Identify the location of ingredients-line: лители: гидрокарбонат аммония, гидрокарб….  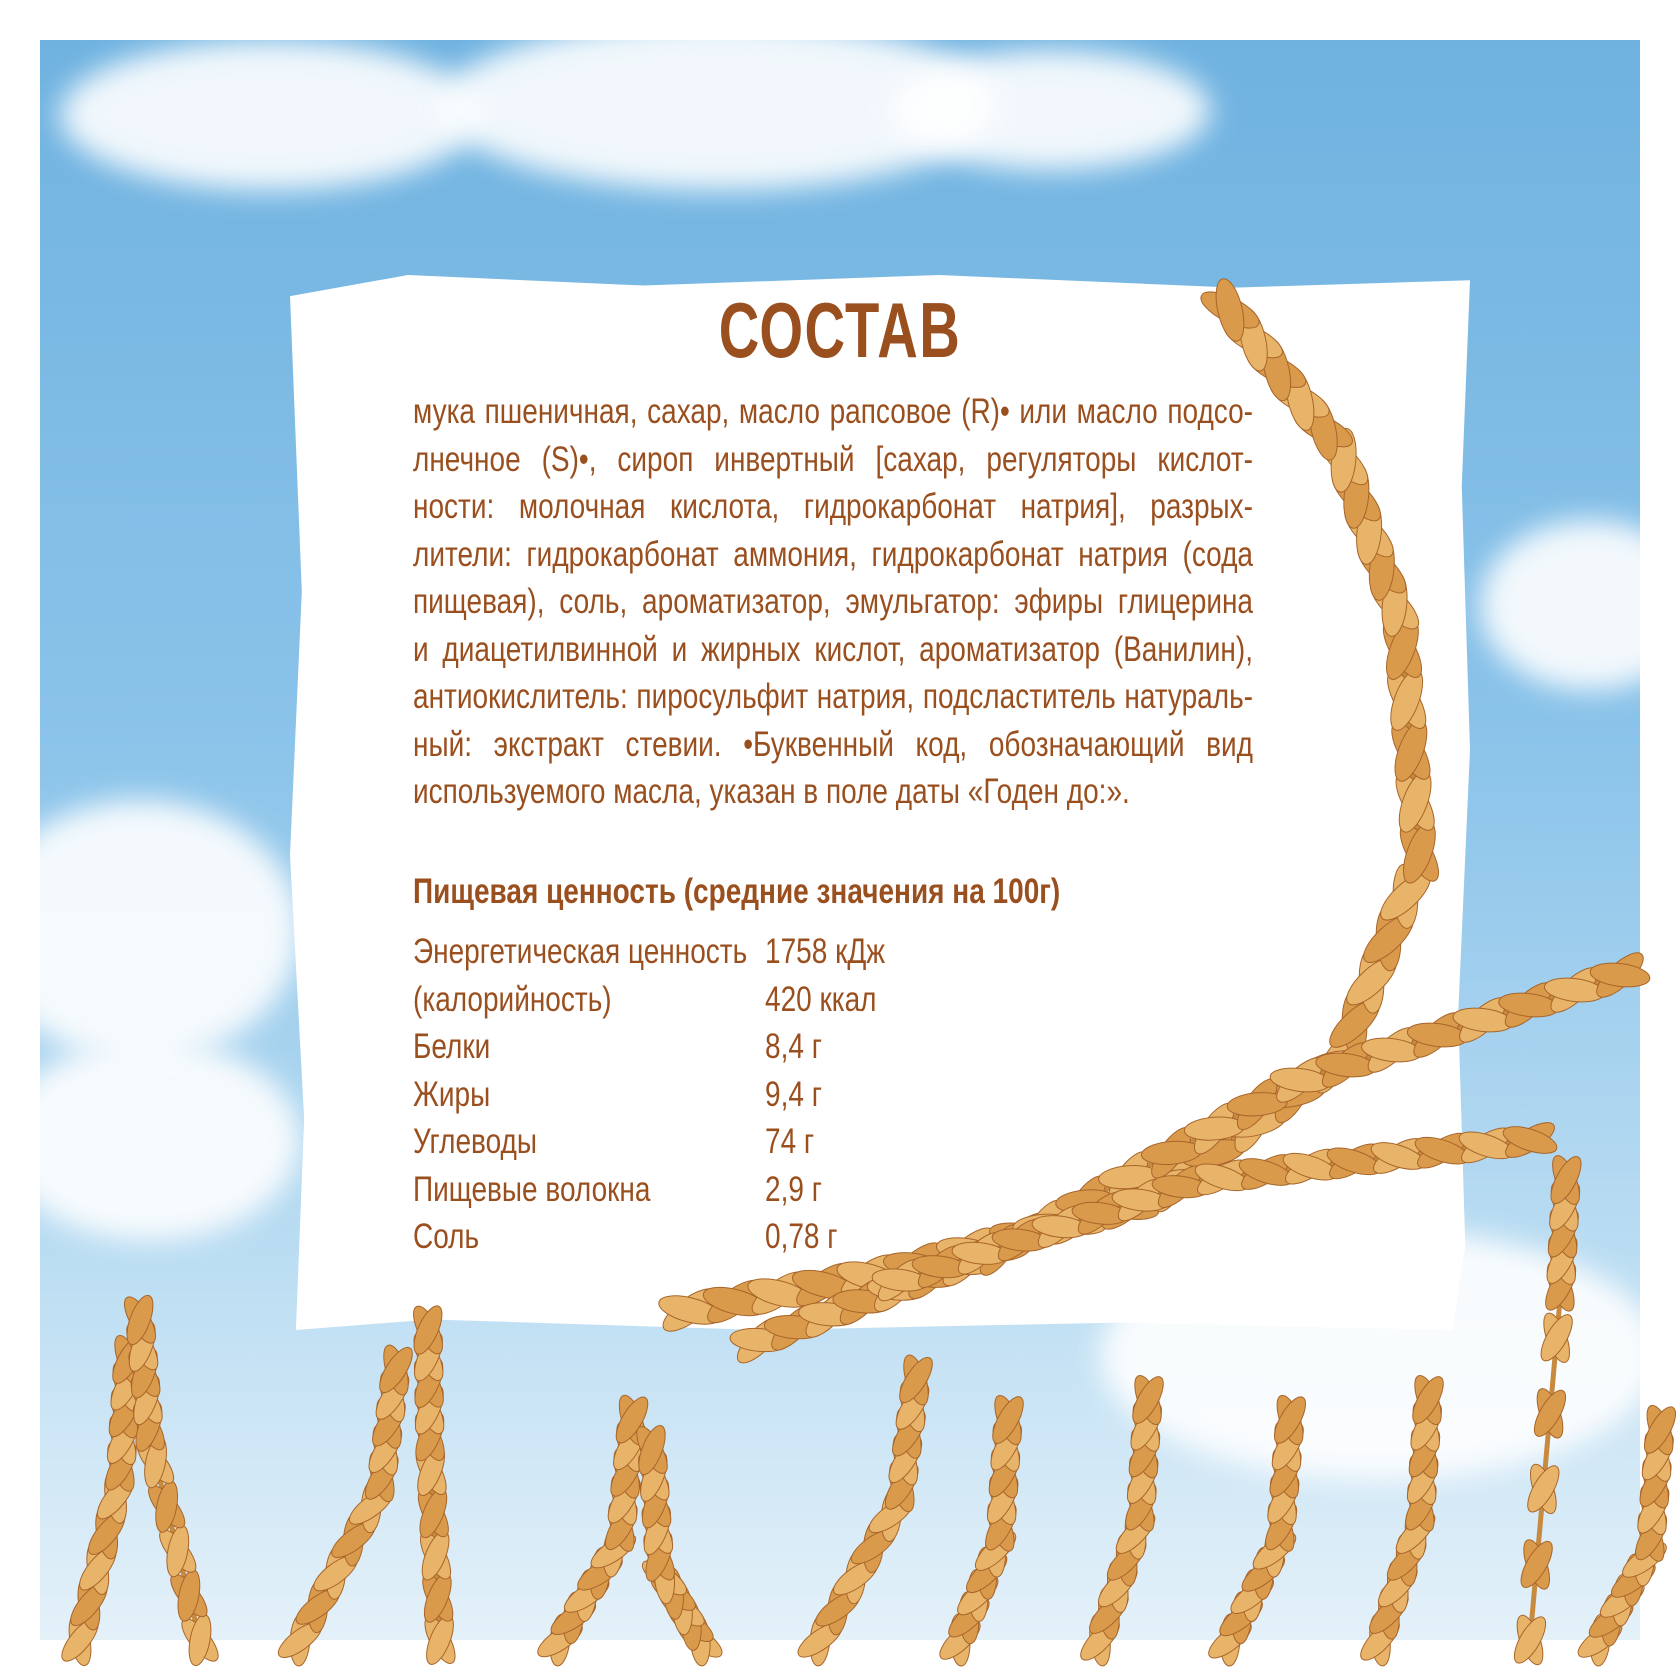
(833, 554).